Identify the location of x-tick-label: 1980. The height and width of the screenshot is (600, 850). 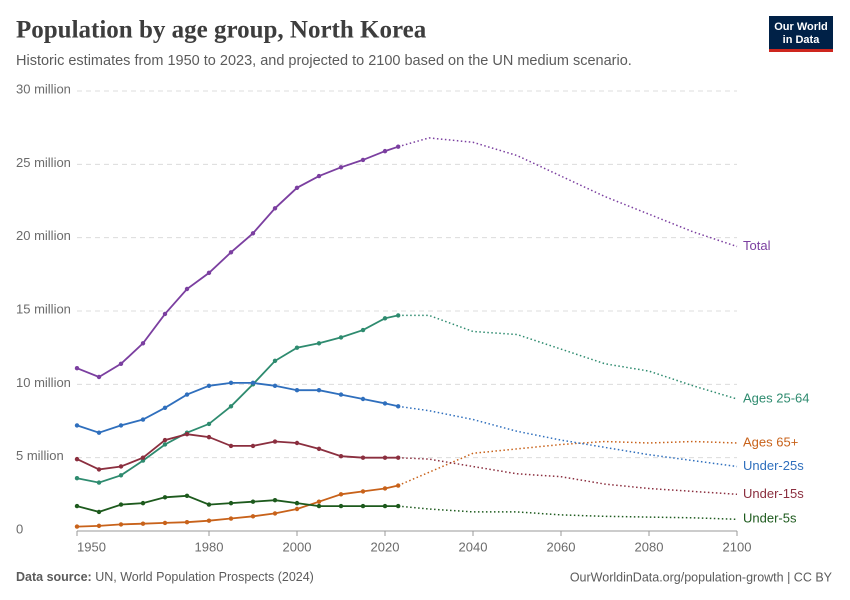
(209, 546).